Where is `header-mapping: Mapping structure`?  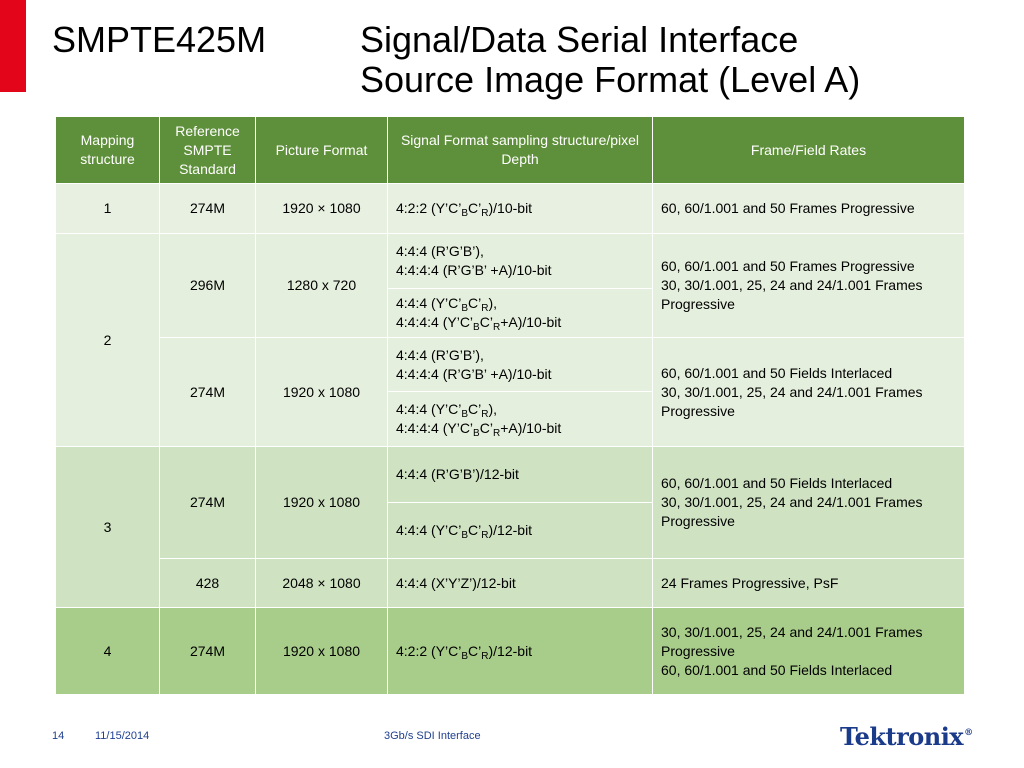 header-mapping: Mapping structure is located at coordinates (107, 150).